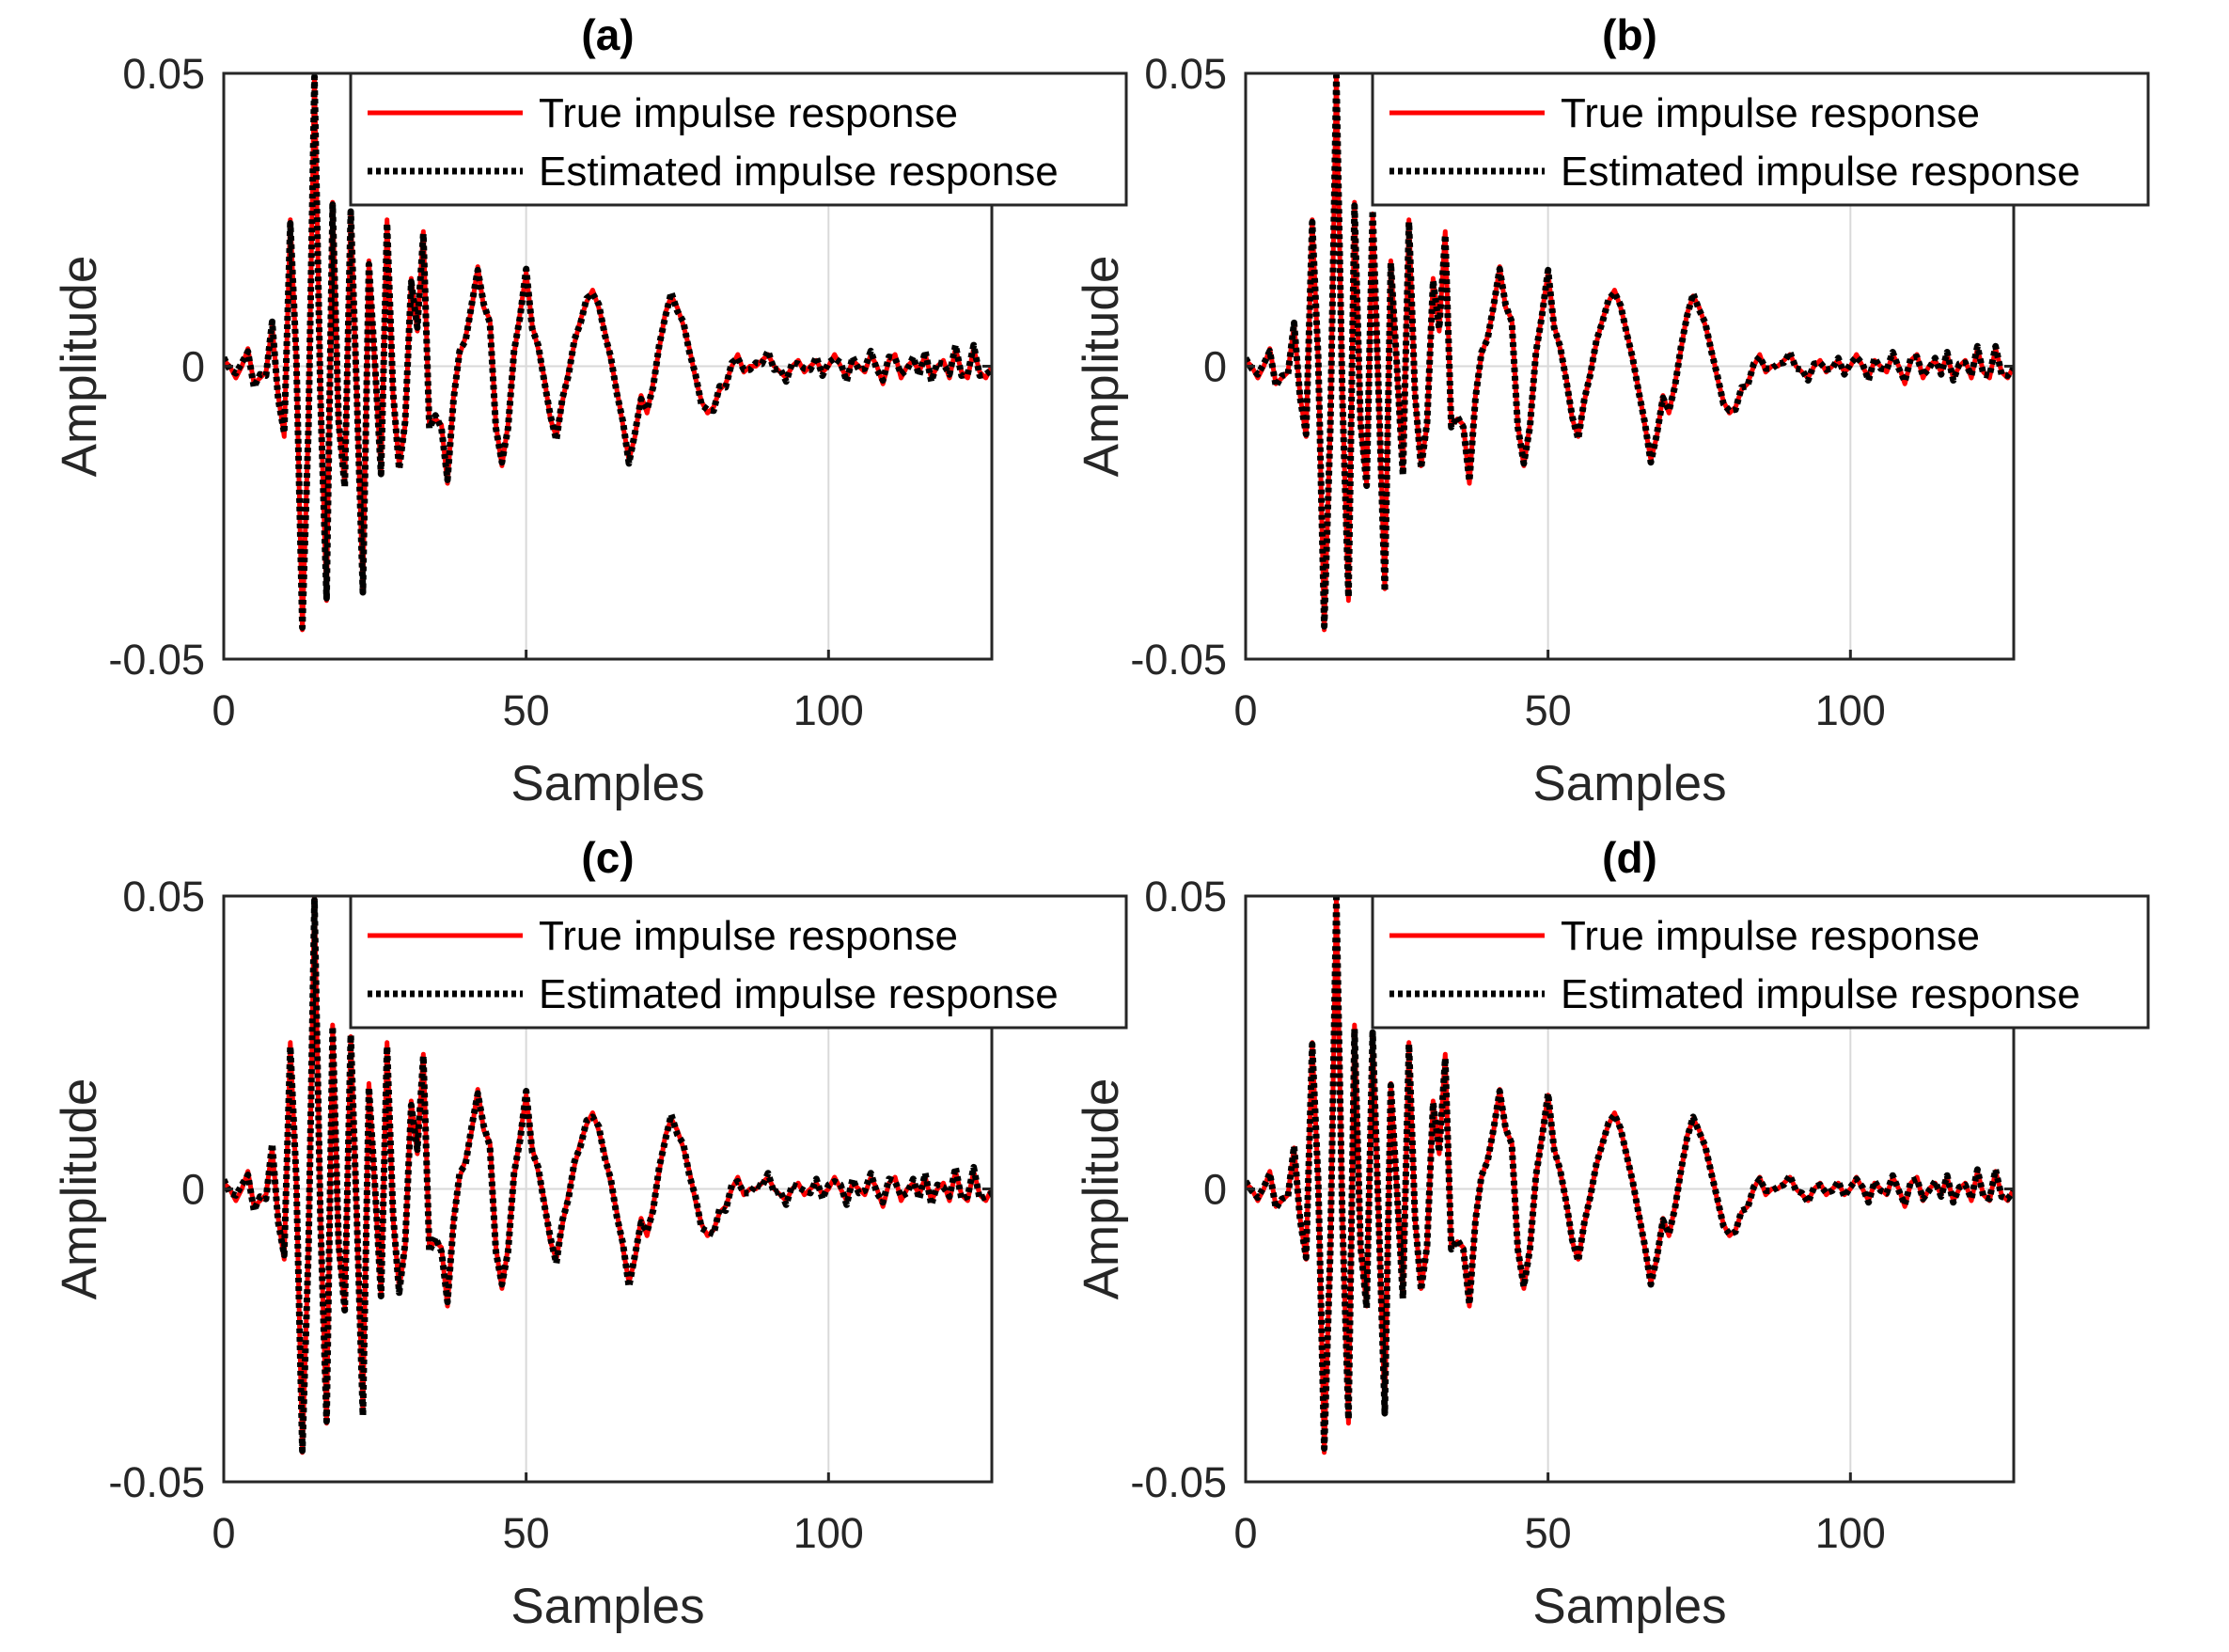 The image size is (2229, 1652). Describe the element at coordinates (607, 35) in the screenshot. I see `panel-title: (a)` at that location.